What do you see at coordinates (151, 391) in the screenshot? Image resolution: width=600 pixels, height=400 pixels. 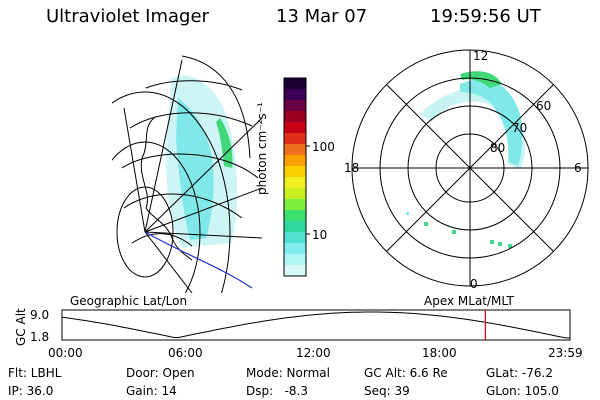 I see `gain-info: Gain: 14` at bounding box center [151, 391].